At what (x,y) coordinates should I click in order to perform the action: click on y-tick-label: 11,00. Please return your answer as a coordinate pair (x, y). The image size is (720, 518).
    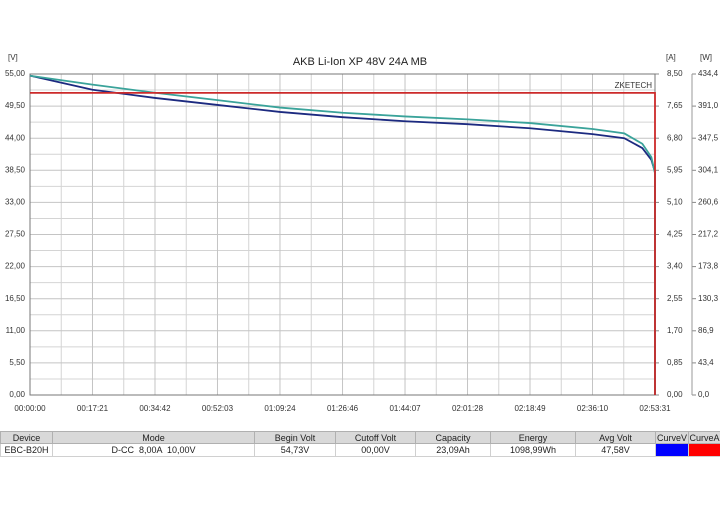
    Looking at the image, I should click on (16, 330).